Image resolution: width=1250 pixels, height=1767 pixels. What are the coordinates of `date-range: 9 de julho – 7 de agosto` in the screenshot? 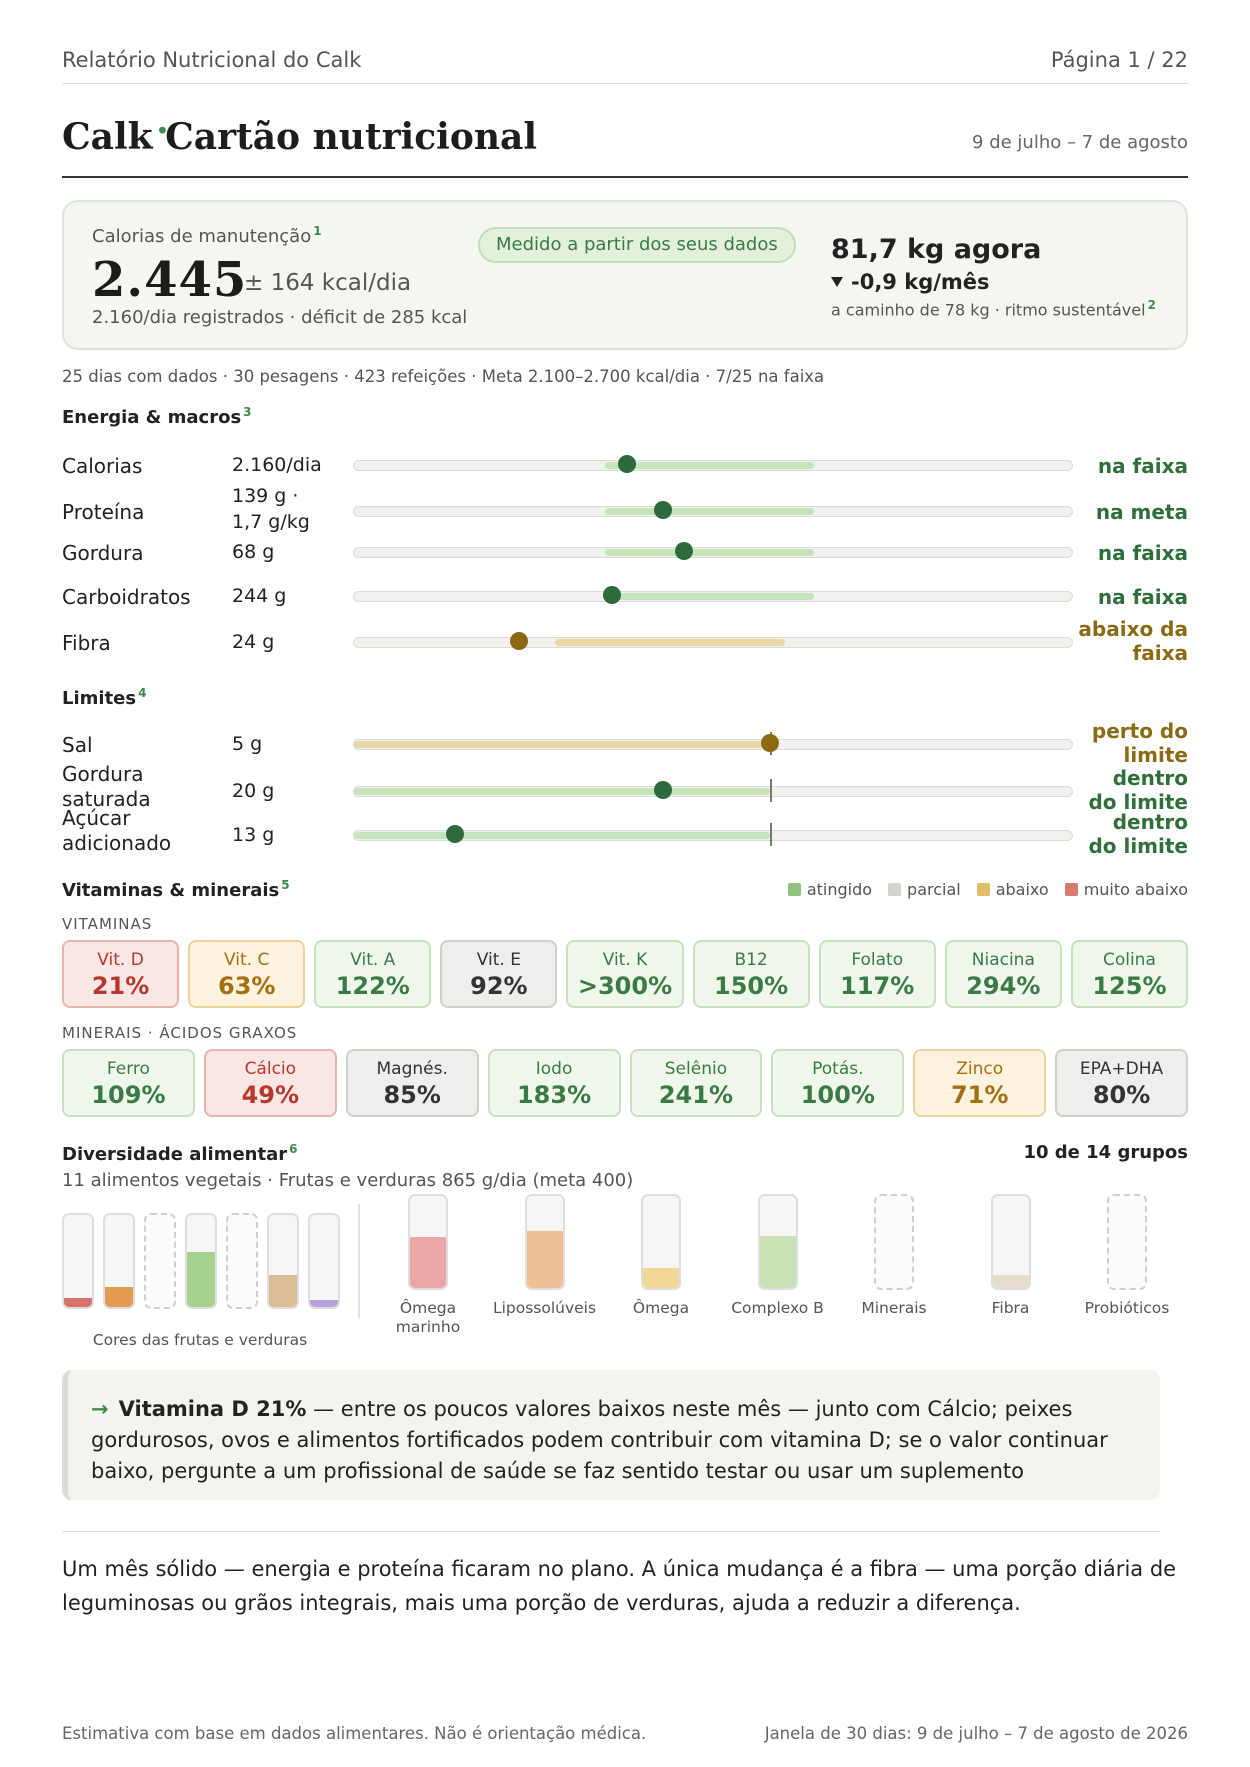 It's located at (1080, 142).